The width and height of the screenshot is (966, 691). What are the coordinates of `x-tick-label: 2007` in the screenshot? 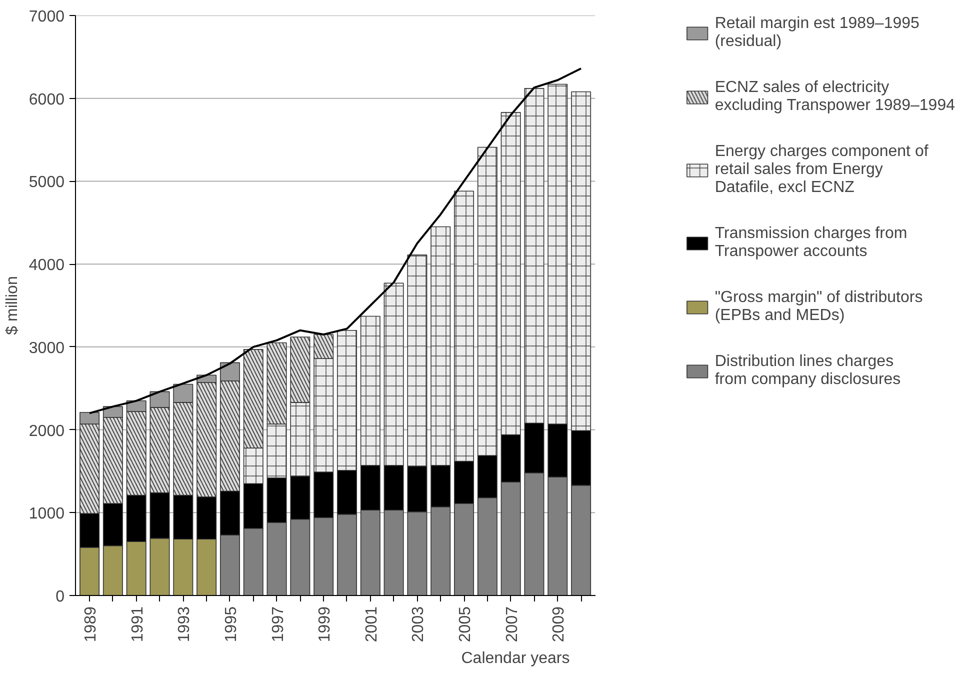 It's located at (512, 624).